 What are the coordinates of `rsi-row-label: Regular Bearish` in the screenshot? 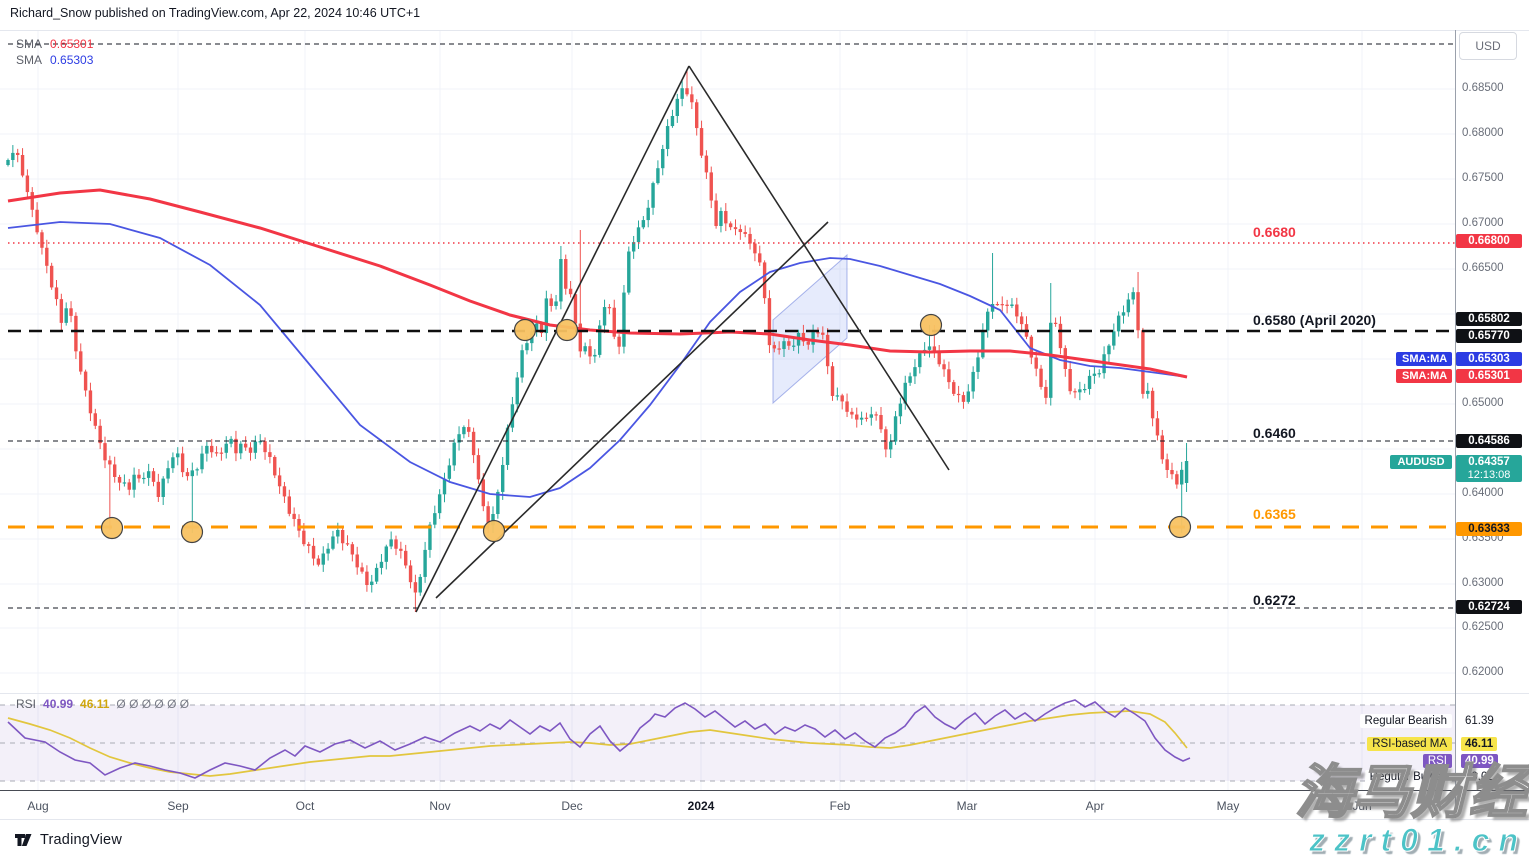 It's located at (1405, 721).